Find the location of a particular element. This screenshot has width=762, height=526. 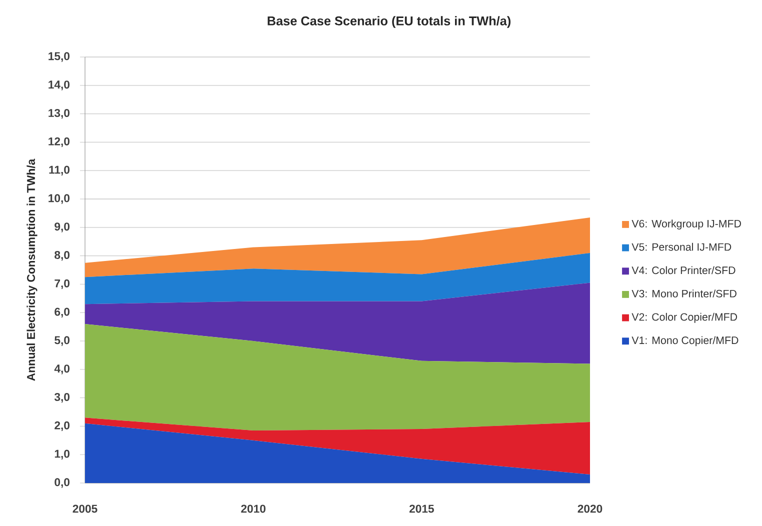

y-tick-label: 9,0 is located at coordinates (62, 227).